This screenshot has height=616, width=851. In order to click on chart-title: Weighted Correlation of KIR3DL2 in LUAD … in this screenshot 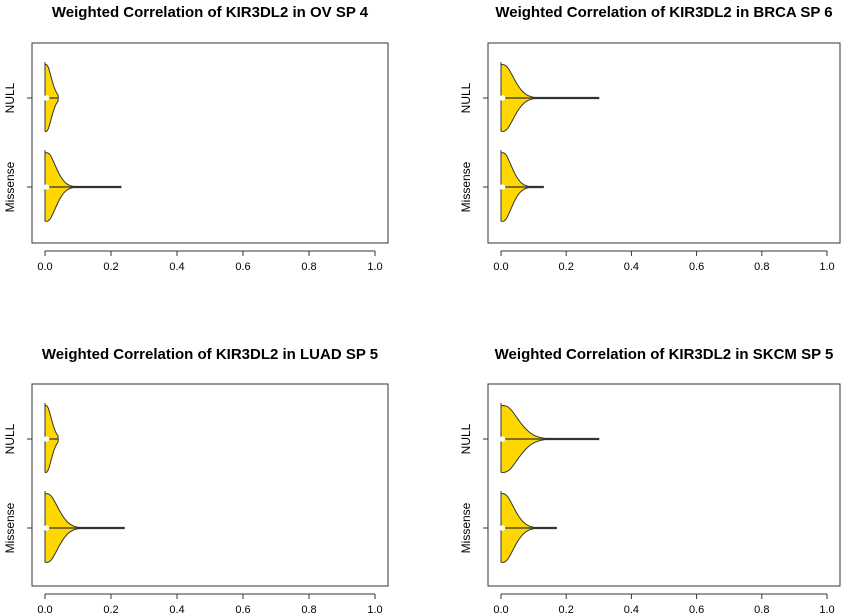, I will do `click(210, 354)`.